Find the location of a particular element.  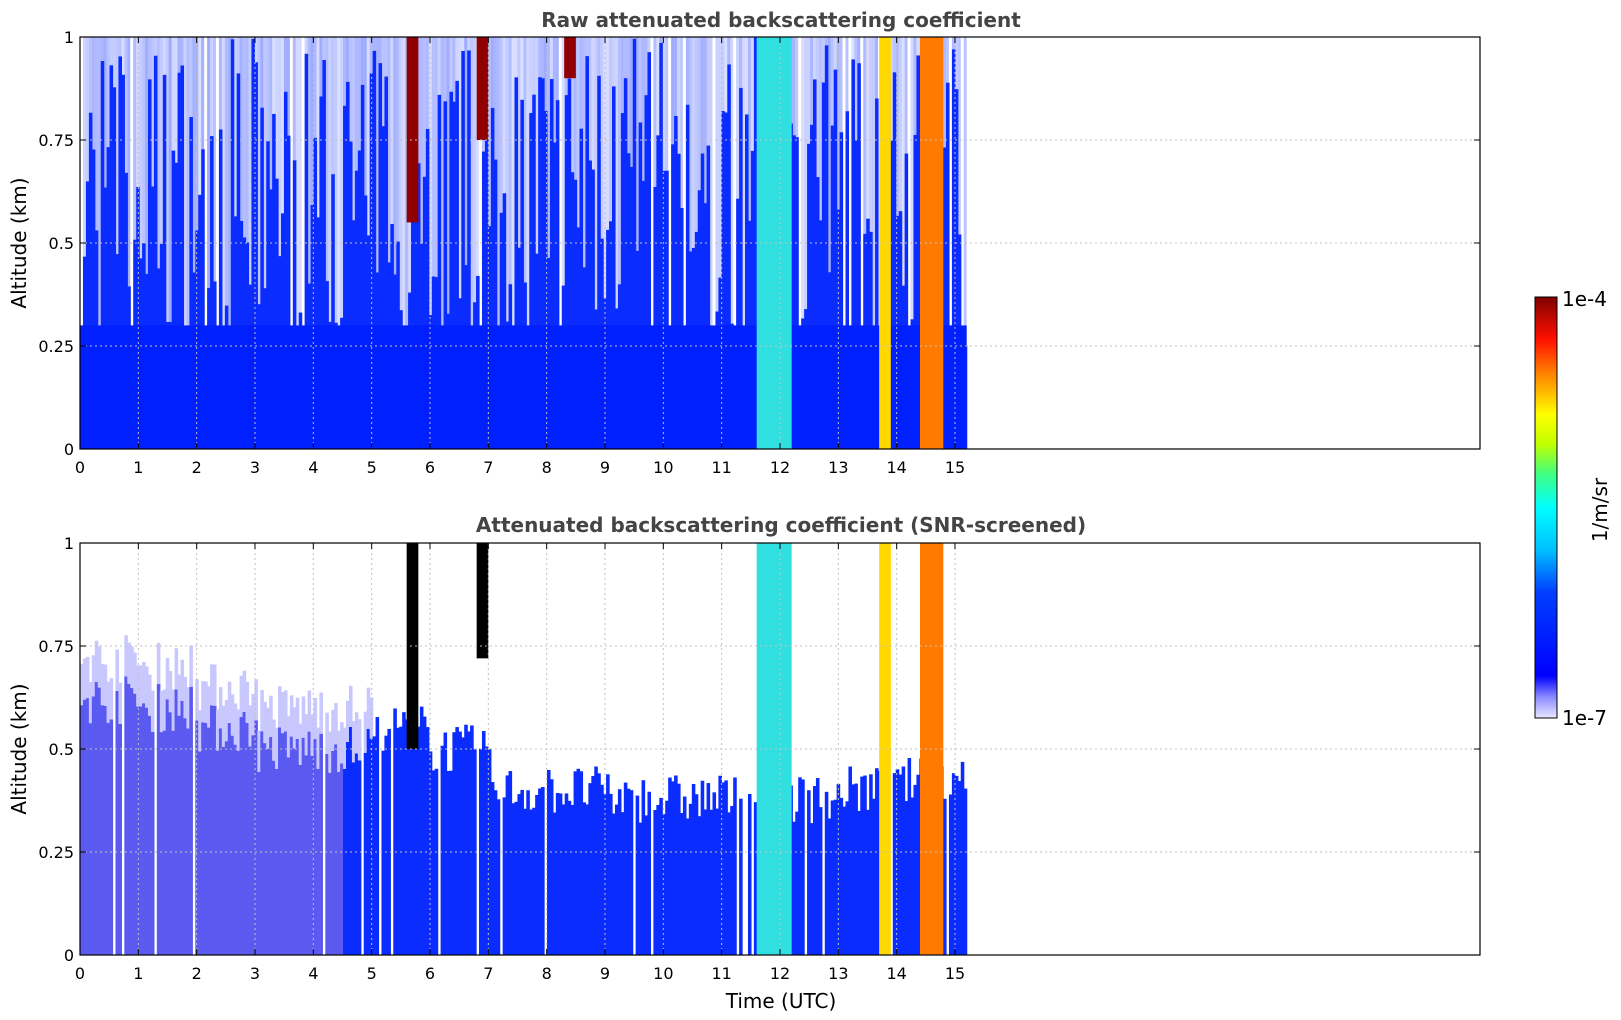

colorbar: 1e-4 1e-7 1/m/sr is located at coordinates (1573, 508).